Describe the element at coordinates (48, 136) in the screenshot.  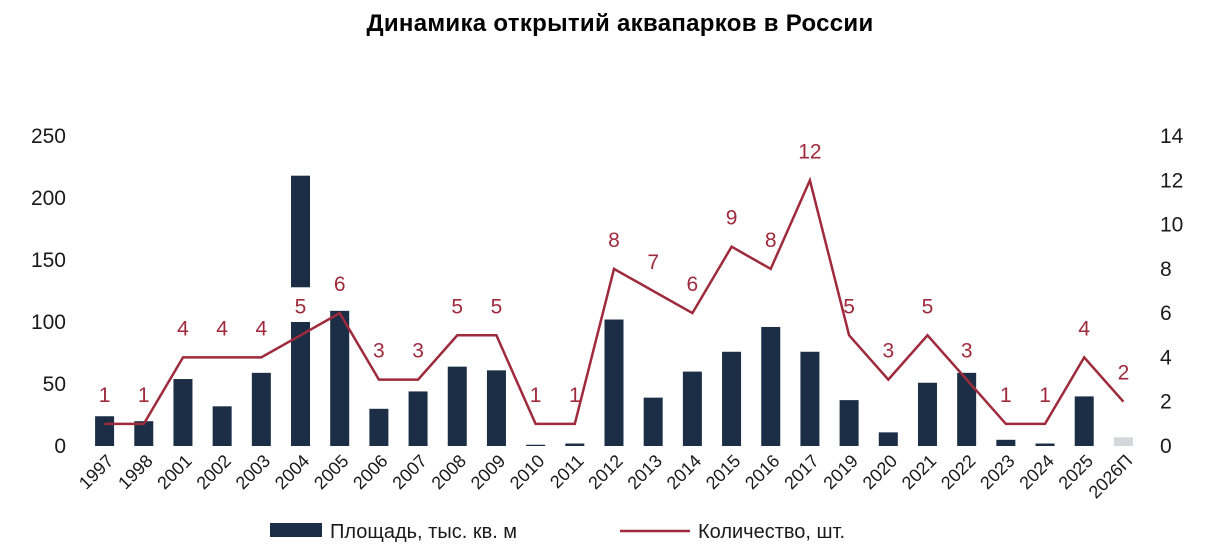
I see `y-left-tick-label: 250` at that location.